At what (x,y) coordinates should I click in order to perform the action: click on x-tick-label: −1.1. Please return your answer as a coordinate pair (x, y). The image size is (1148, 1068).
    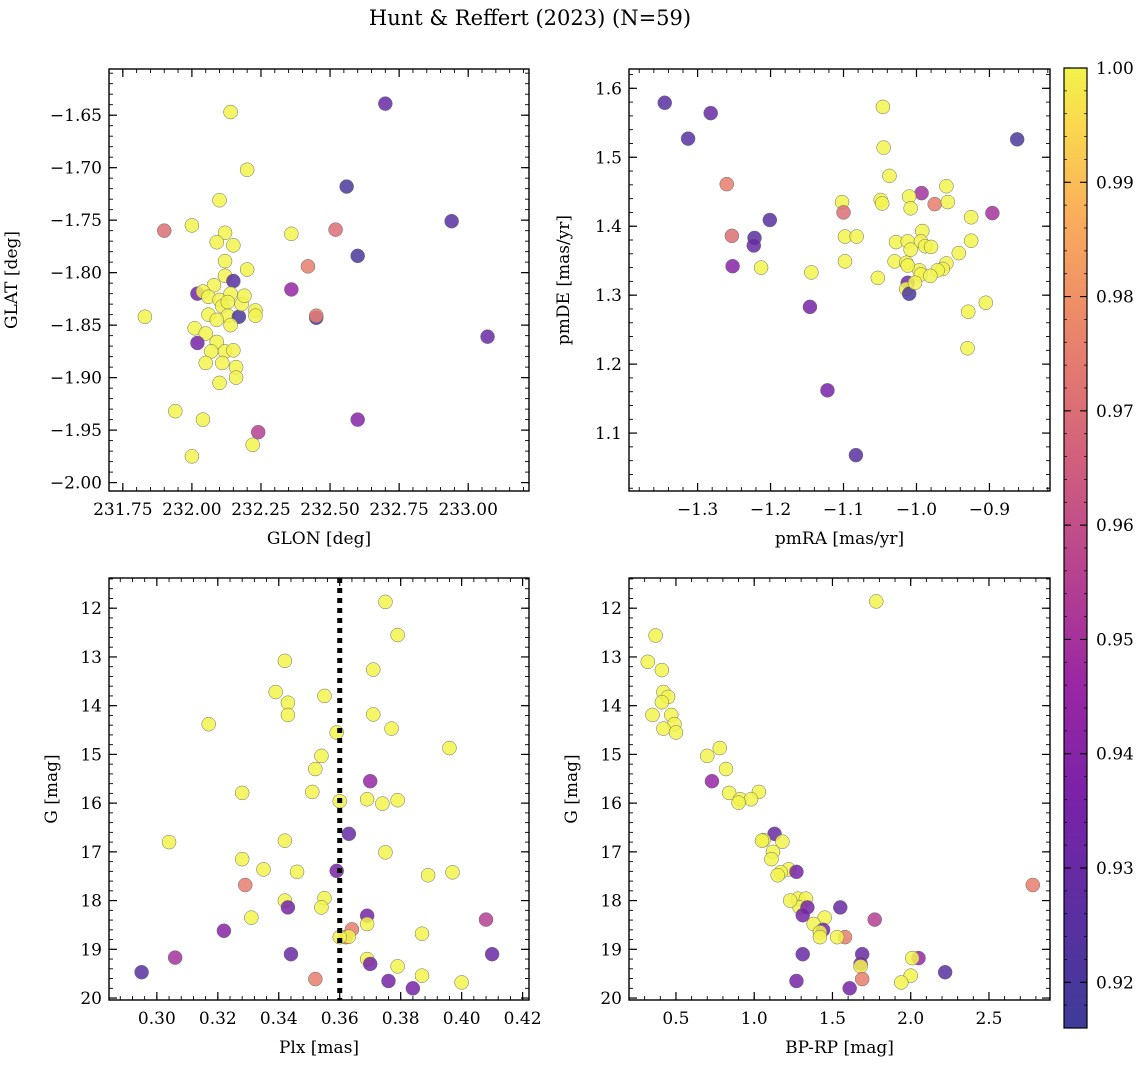
    Looking at the image, I should click on (843, 510).